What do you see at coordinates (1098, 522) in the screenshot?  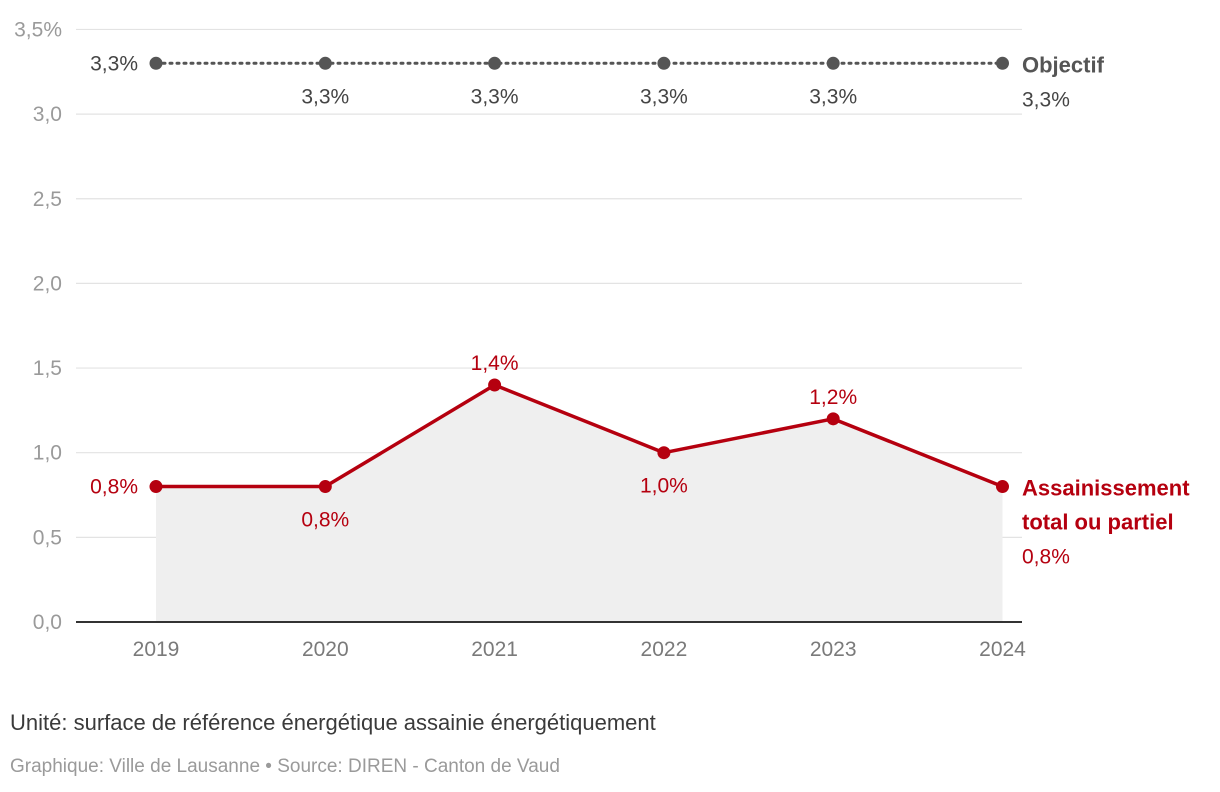 I see `series-name-label: total ou partiel` at bounding box center [1098, 522].